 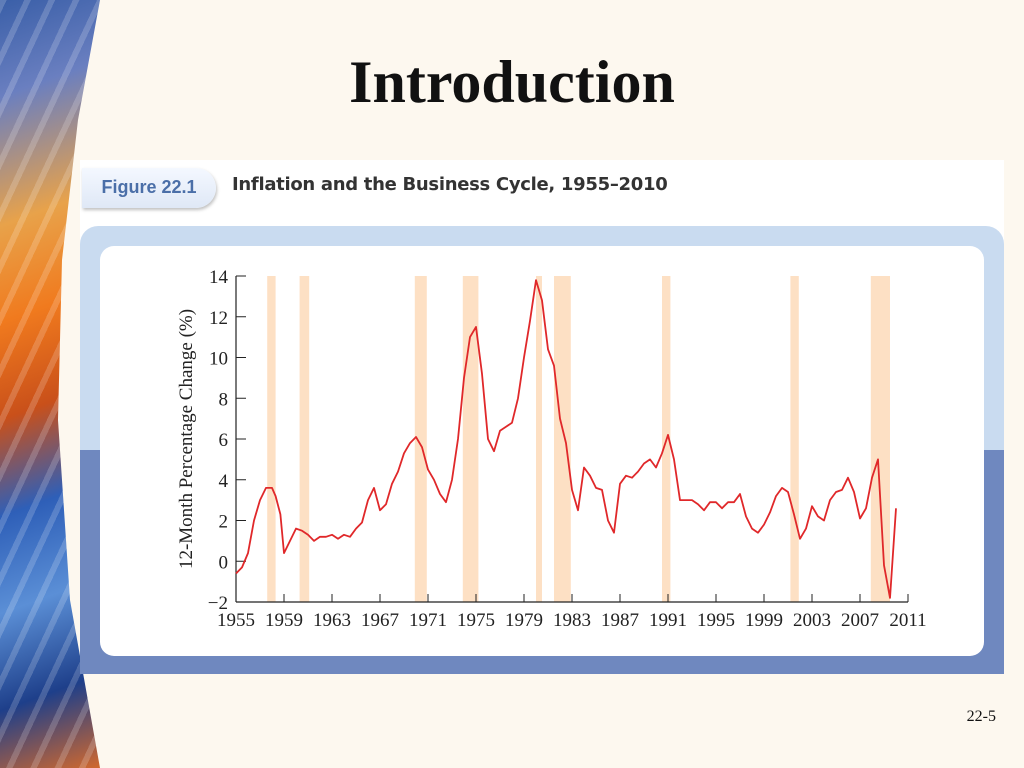 I want to click on y-tick-label: 10, so click(x=218, y=359).